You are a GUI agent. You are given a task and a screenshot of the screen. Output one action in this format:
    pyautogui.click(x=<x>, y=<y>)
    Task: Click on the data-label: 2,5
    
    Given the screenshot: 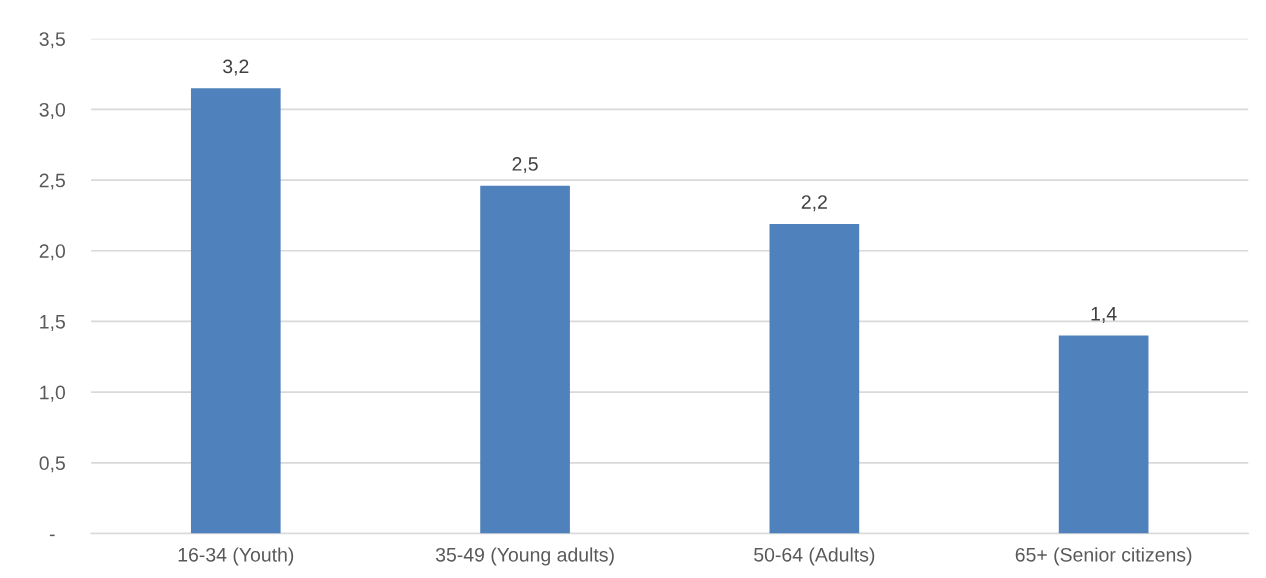 What is the action you would take?
    pyautogui.click(x=525, y=165)
    